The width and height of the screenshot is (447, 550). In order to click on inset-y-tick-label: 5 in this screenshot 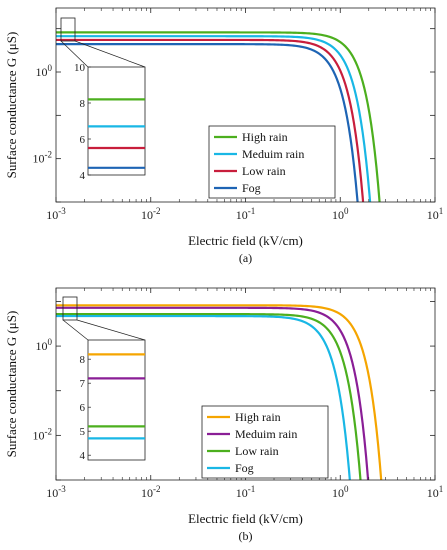, I will do `click(83, 432)`.